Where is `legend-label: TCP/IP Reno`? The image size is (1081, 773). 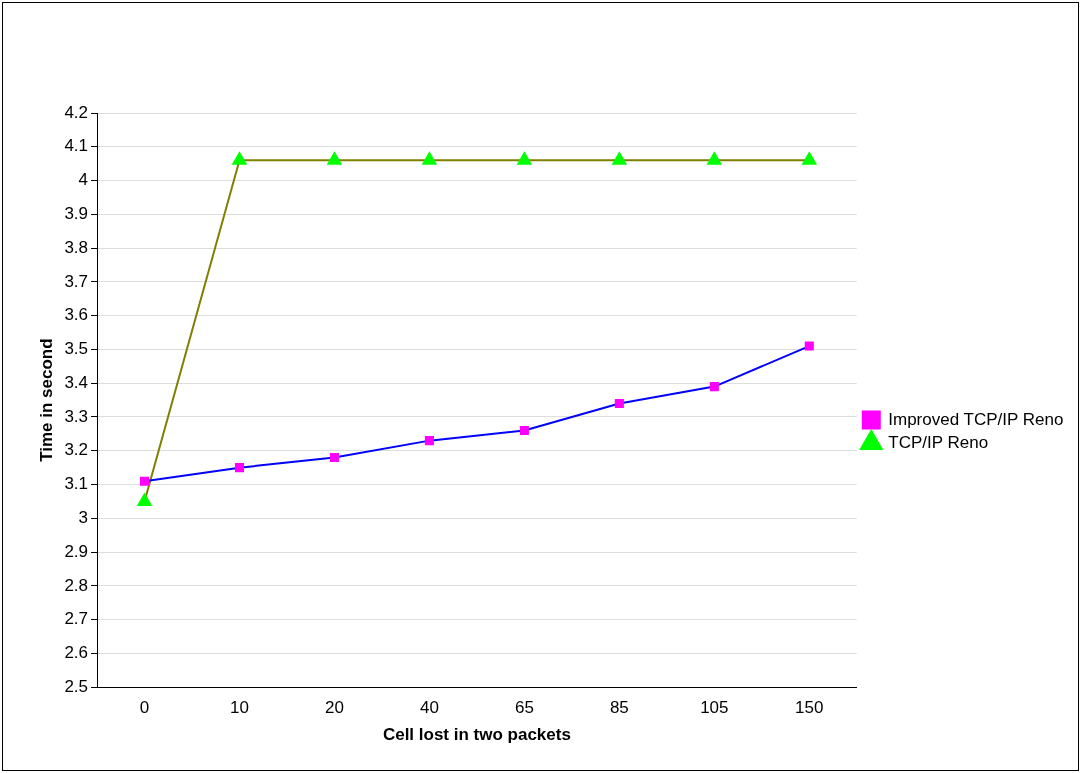 legend-label: TCP/IP Reno is located at coordinates (938, 442).